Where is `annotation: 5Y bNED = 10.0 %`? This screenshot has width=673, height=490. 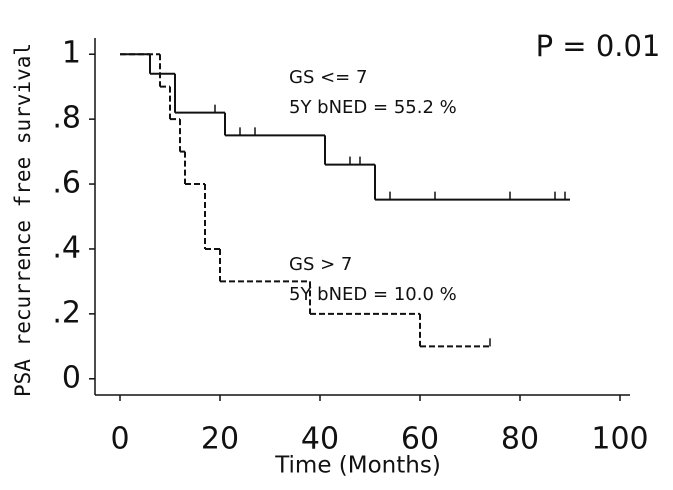 annotation: 5Y bNED = 10.0 % is located at coordinates (373, 294).